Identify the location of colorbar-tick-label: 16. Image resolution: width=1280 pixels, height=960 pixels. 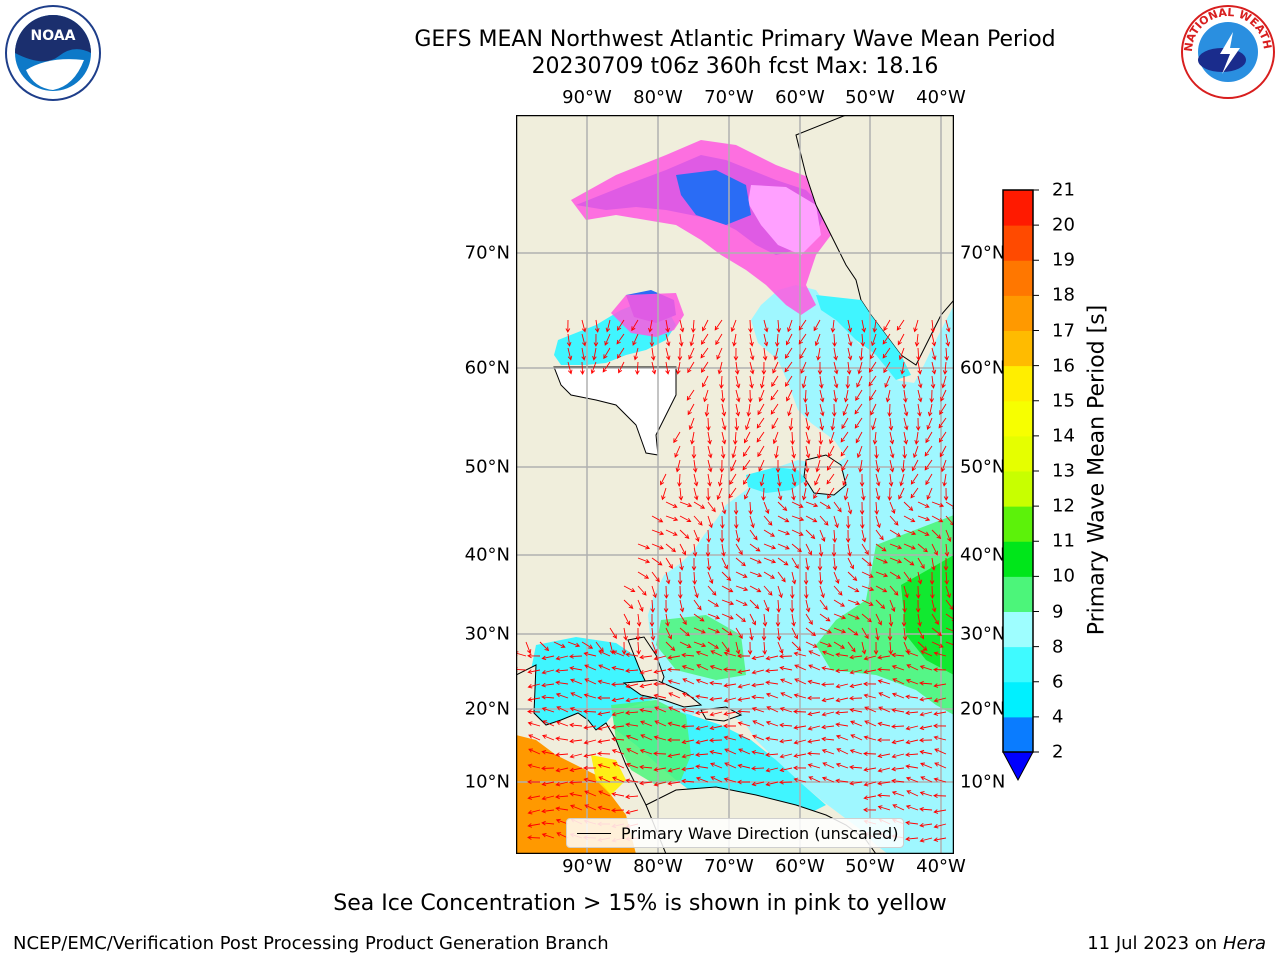
(1063, 366).